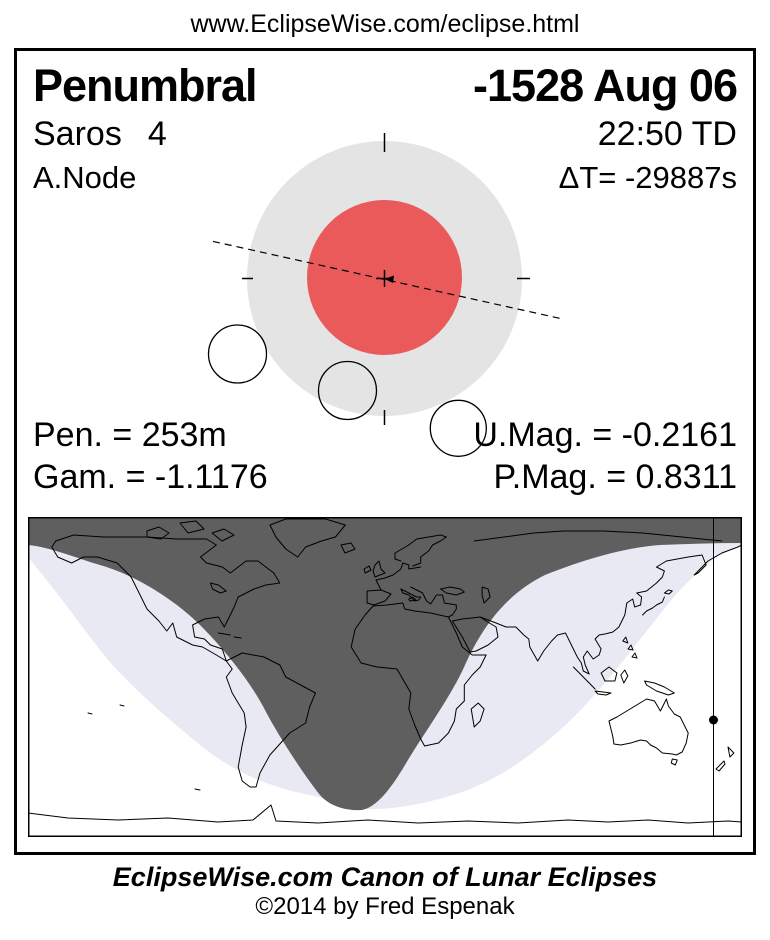 This screenshot has height=940, width=770. Describe the element at coordinates (458, 428) in the screenshot. I see `moon-outline-circle-last` at that location.